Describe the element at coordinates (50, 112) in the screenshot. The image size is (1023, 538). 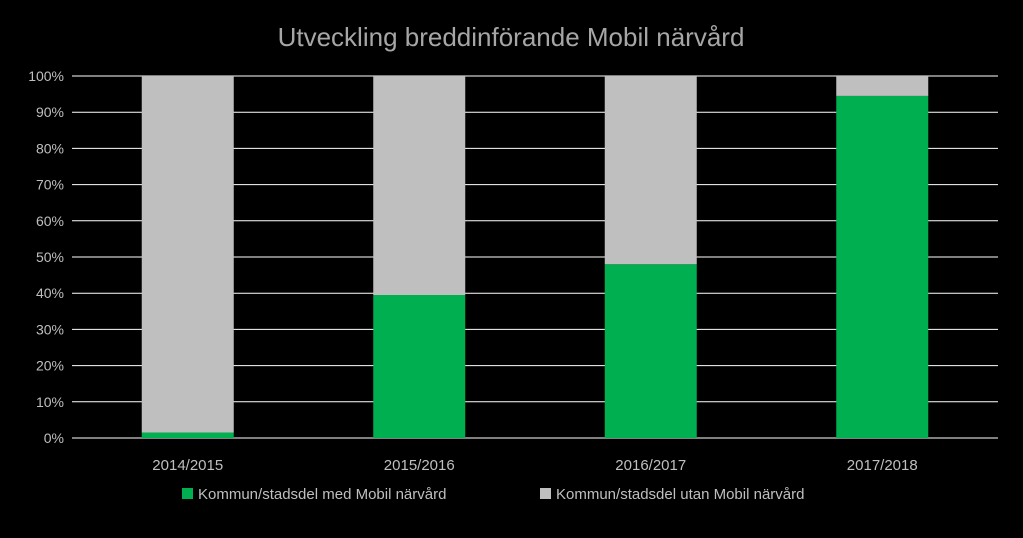
I see `y-tick-label: 90%` at that location.